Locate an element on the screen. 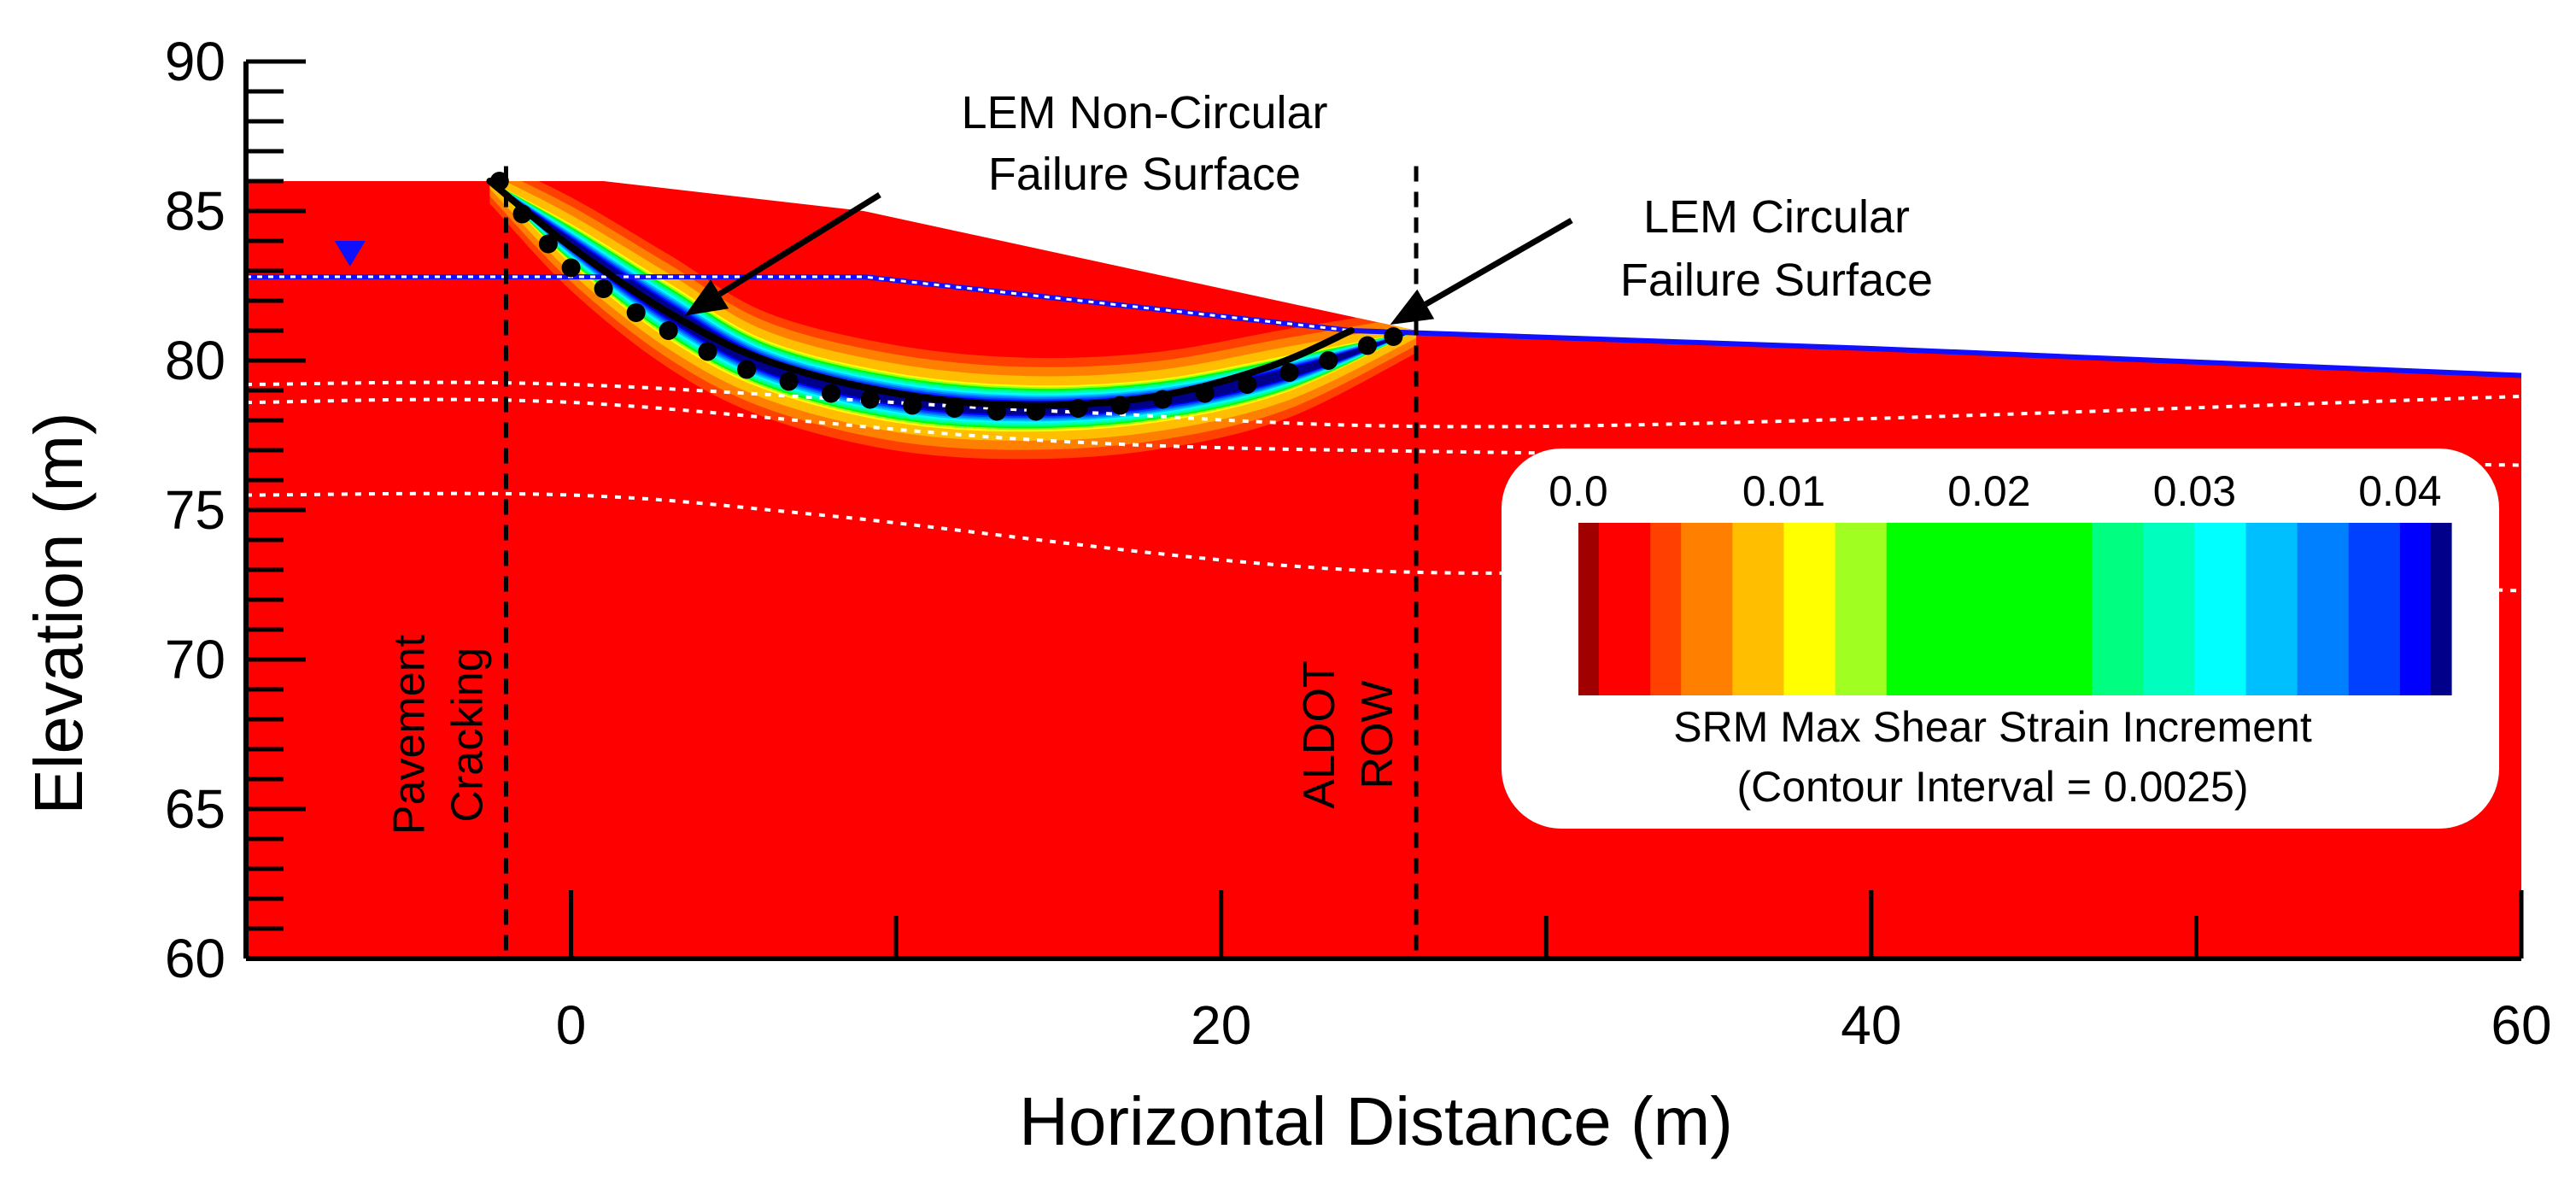  colorbar is located at coordinates (2015, 609).